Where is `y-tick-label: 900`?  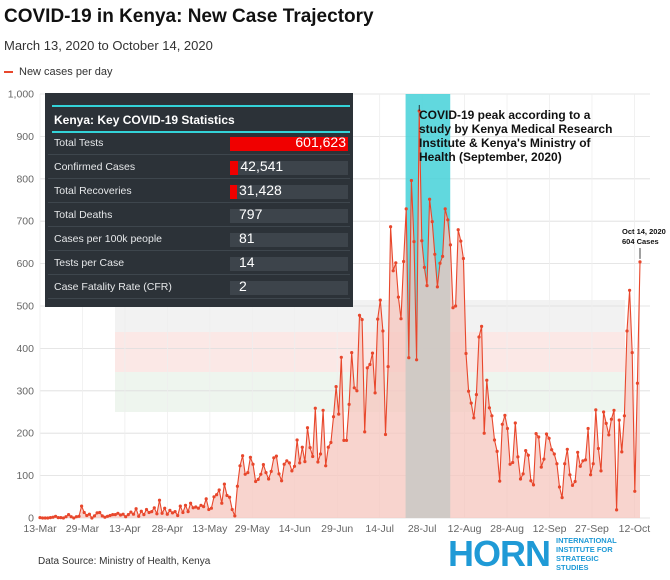 y-tick-label: 900 is located at coordinates (25, 137).